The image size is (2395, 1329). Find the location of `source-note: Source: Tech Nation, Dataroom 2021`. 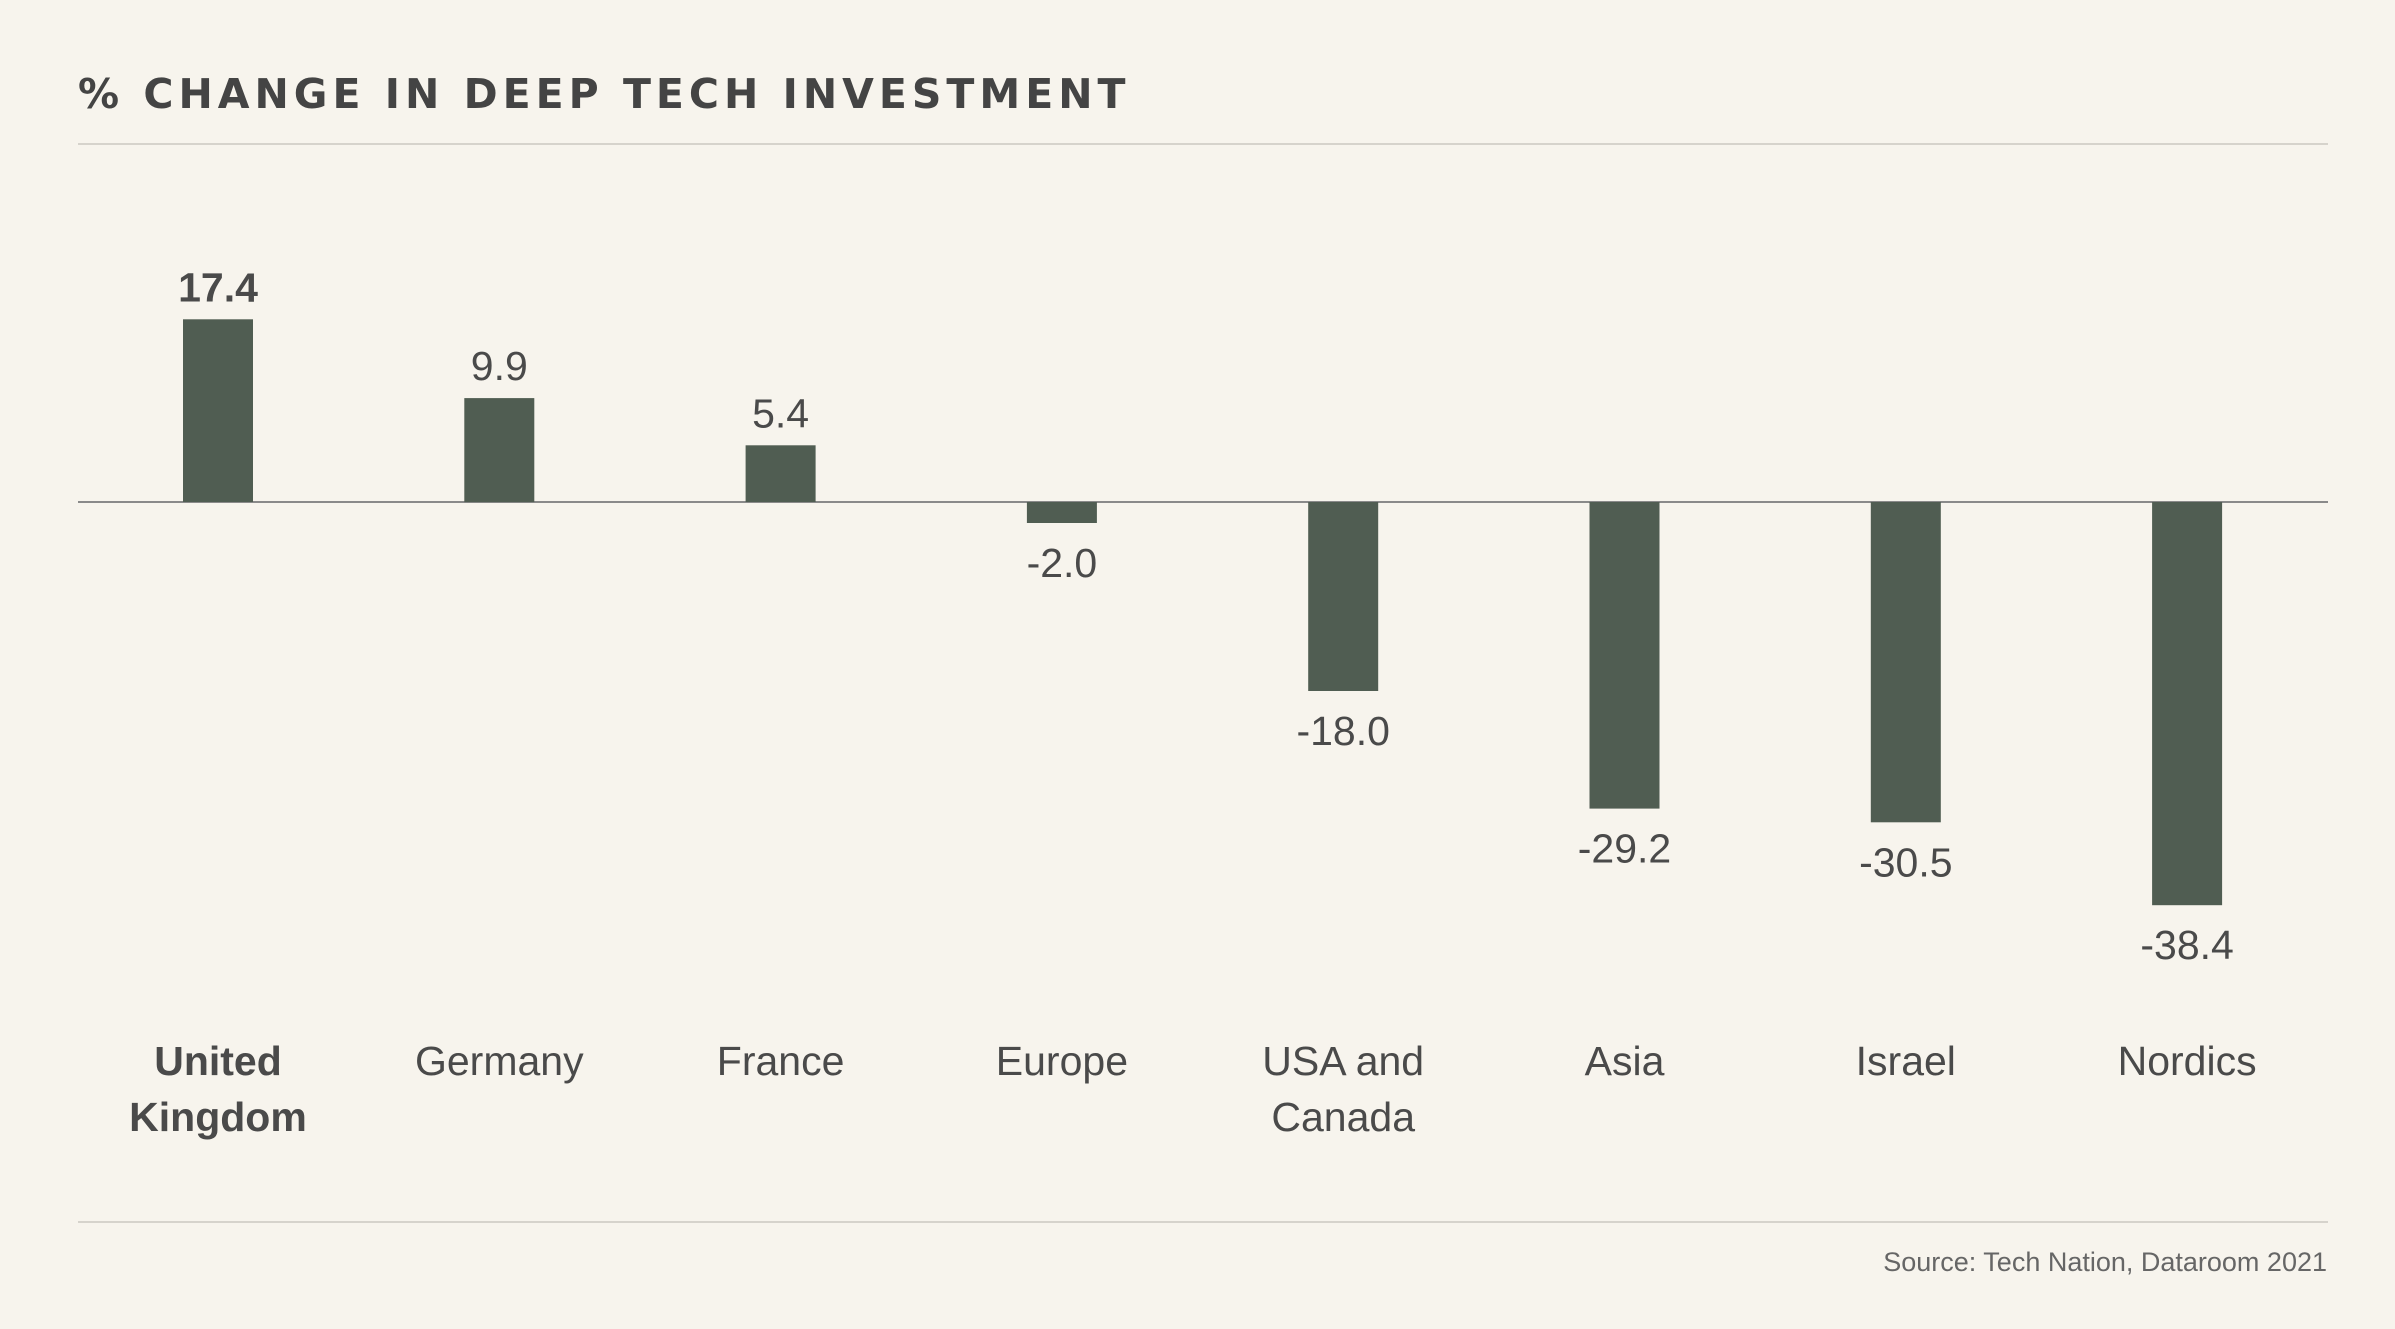

source-note: Source: Tech Nation, Dataroom 2021 is located at coordinates (2105, 1262).